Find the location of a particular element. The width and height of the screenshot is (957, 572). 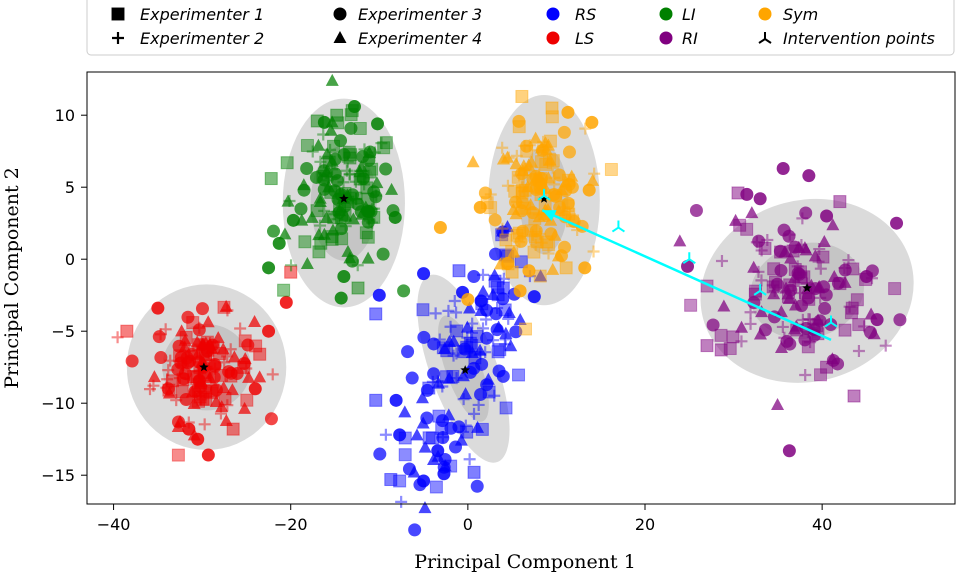

cluster-center-star is located at coordinates (204, 367).